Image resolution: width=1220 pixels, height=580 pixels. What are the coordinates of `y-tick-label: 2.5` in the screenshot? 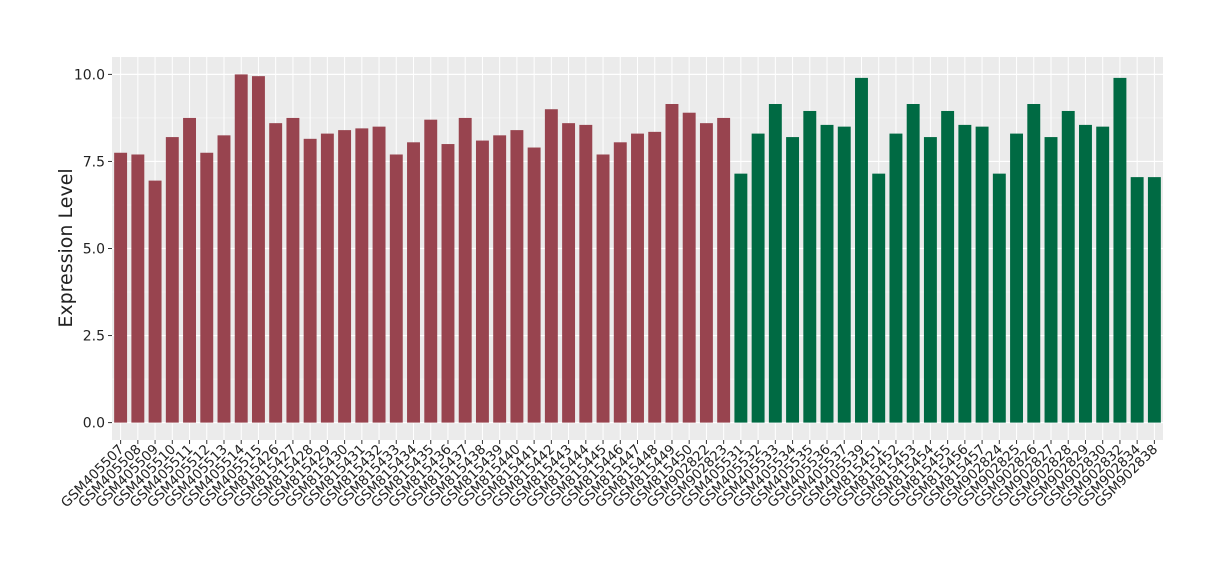 It's located at (94, 337).